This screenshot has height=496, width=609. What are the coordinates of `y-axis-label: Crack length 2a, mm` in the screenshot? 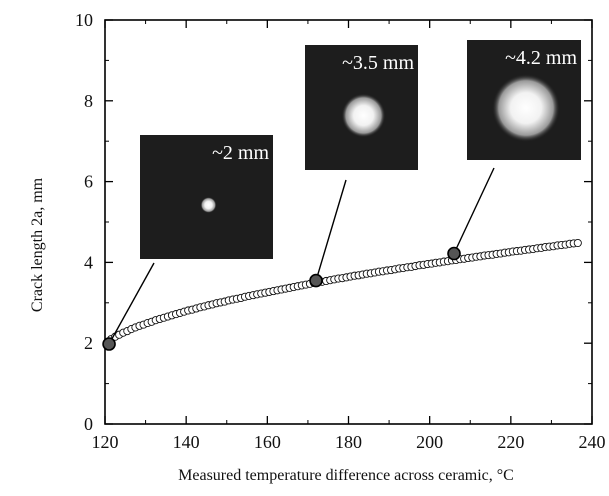 It's located at (37, 244).